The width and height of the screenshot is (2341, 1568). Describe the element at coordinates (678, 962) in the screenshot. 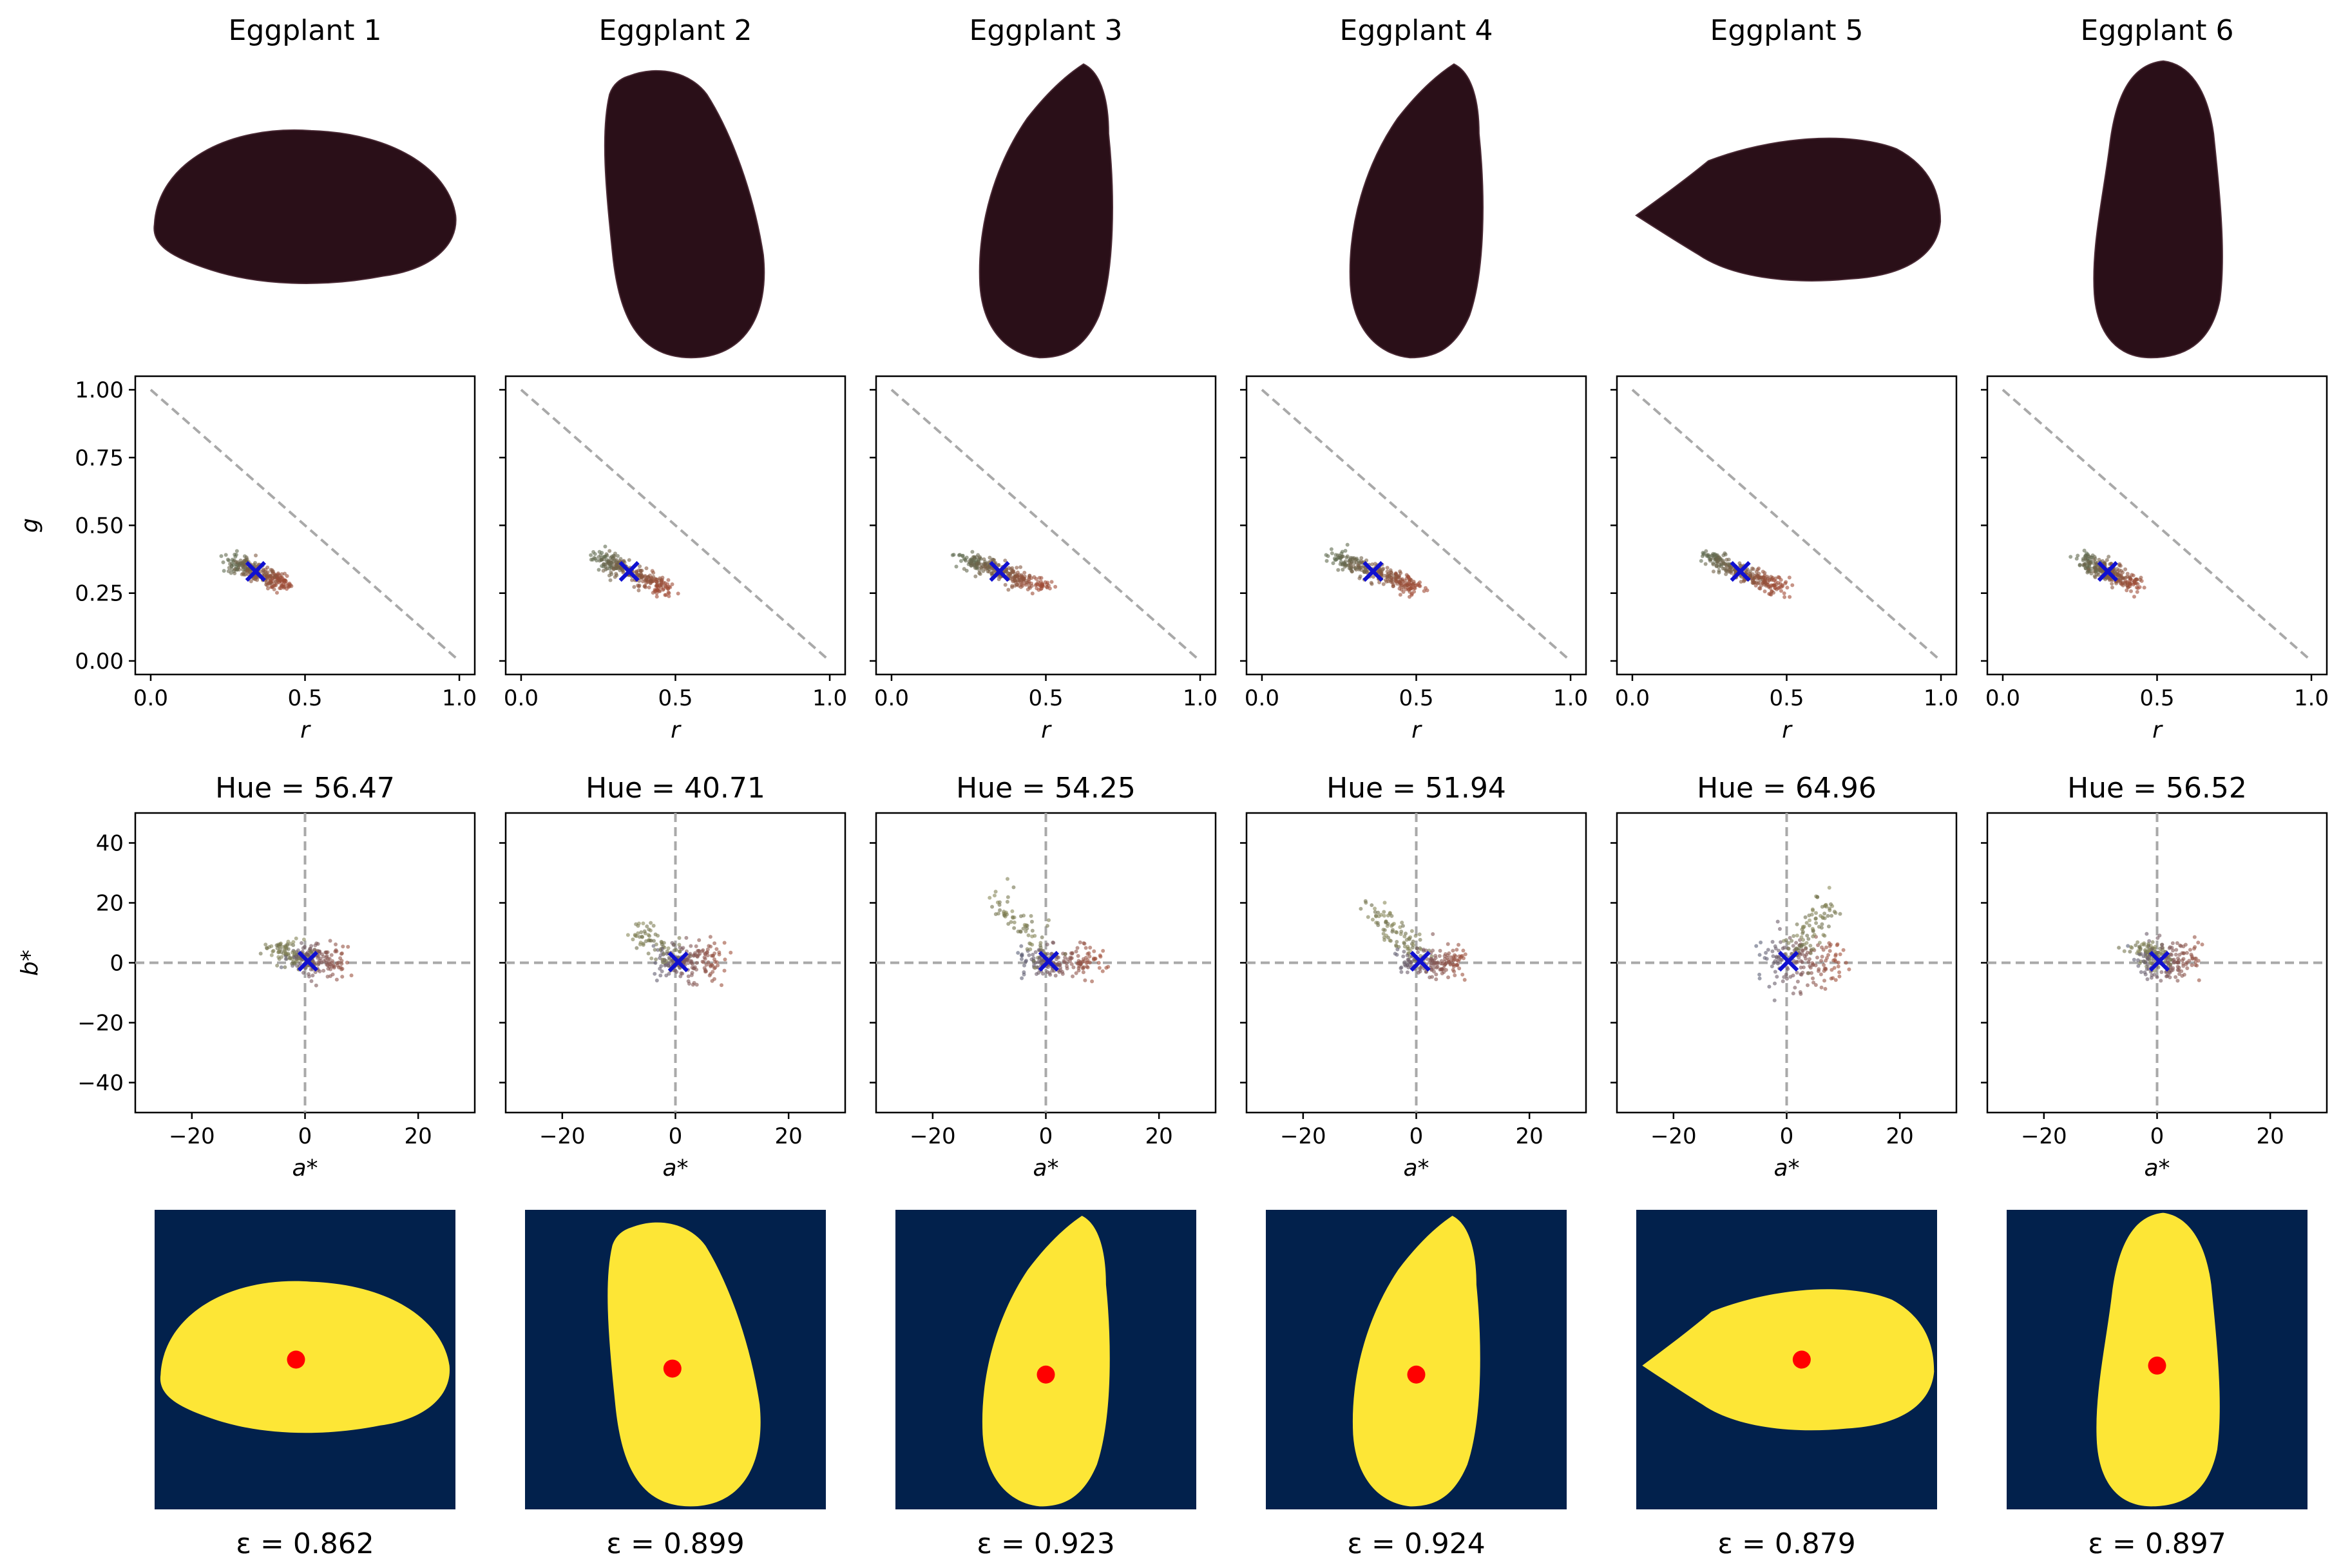

I see `ab-centroid-marker` at that location.